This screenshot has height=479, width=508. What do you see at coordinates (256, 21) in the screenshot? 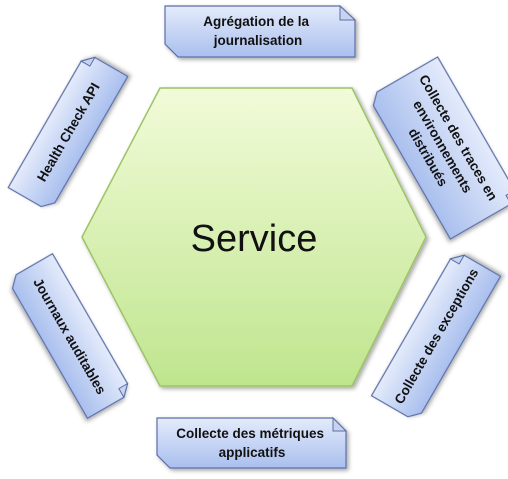
I see `card-log-aggregation-line-1: Agrégation de la` at bounding box center [256, 21].